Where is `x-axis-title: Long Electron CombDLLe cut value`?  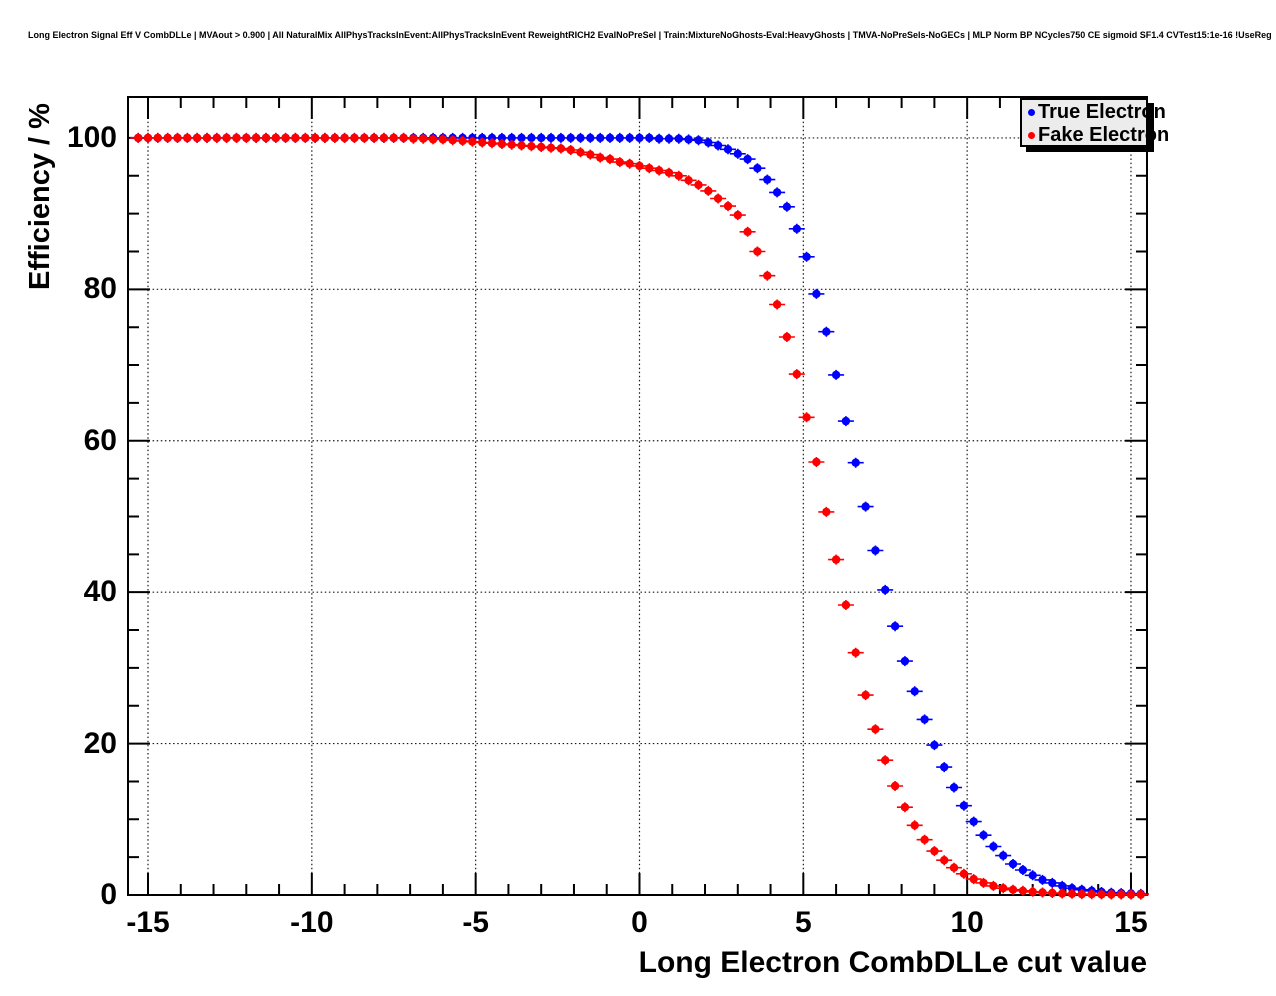
x-axis-title: Long Electron CombDLLe cut value is located at coordinates (892, 962).